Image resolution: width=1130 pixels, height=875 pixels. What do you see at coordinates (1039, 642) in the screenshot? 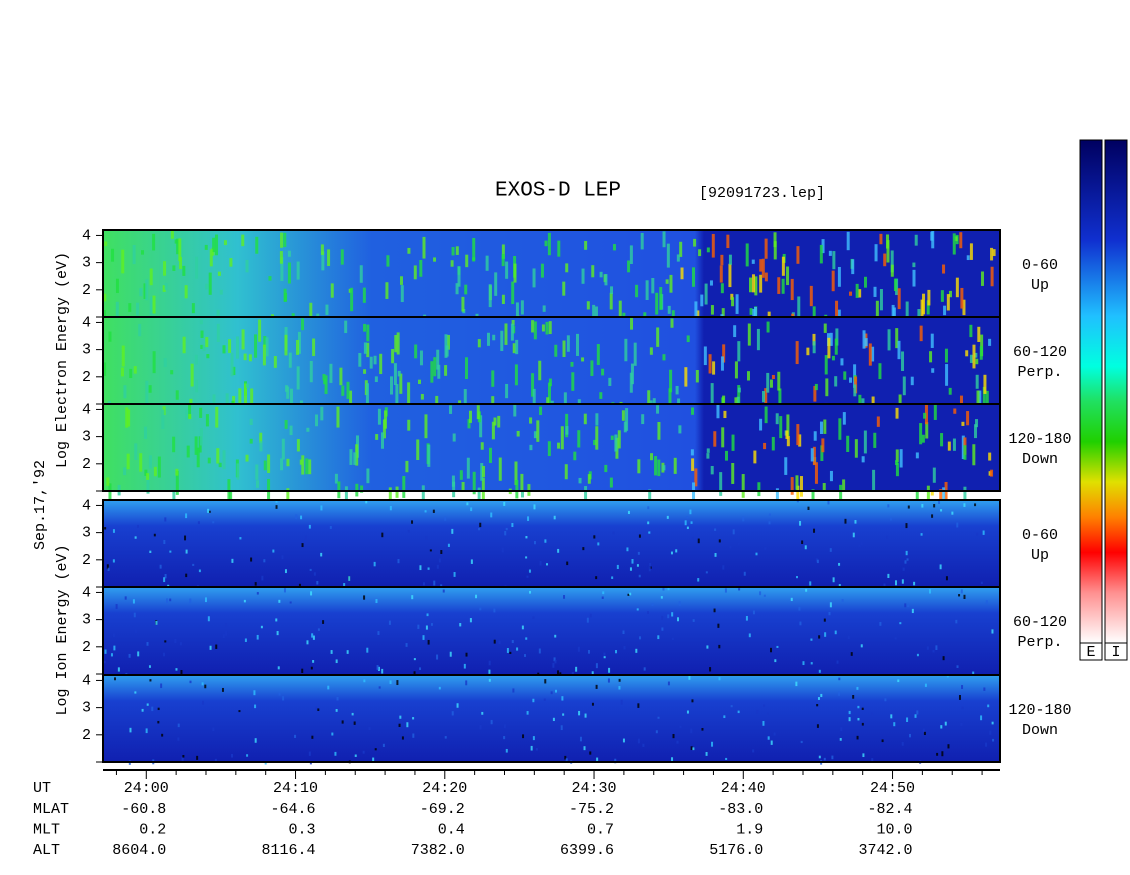
I see `panel-sublabel: Perp.` at bounding box center [1039, 642].